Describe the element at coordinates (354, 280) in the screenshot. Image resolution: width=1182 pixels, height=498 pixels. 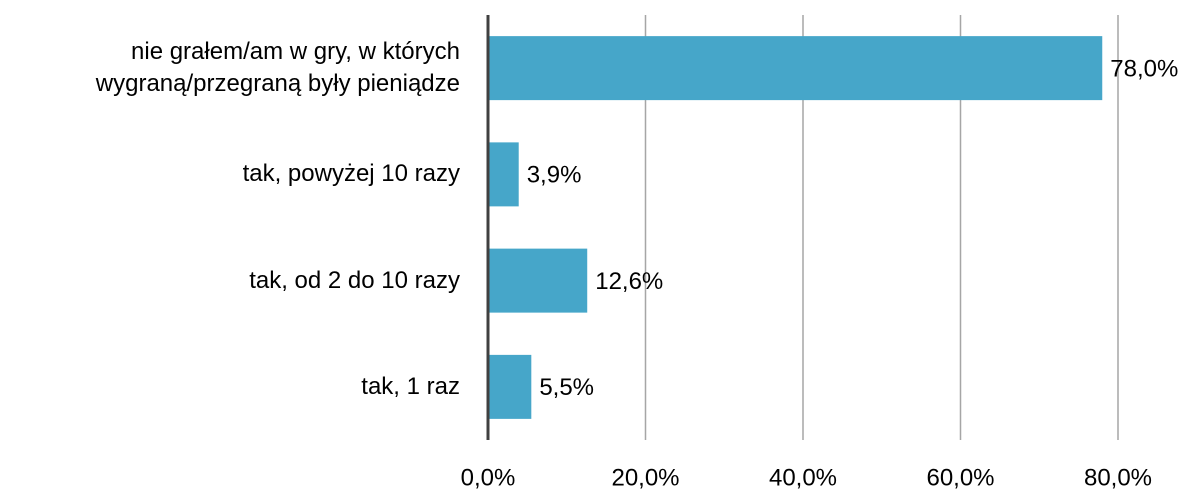
I see `y-tick-label: tak, od 2 do 10 razy` at that location.